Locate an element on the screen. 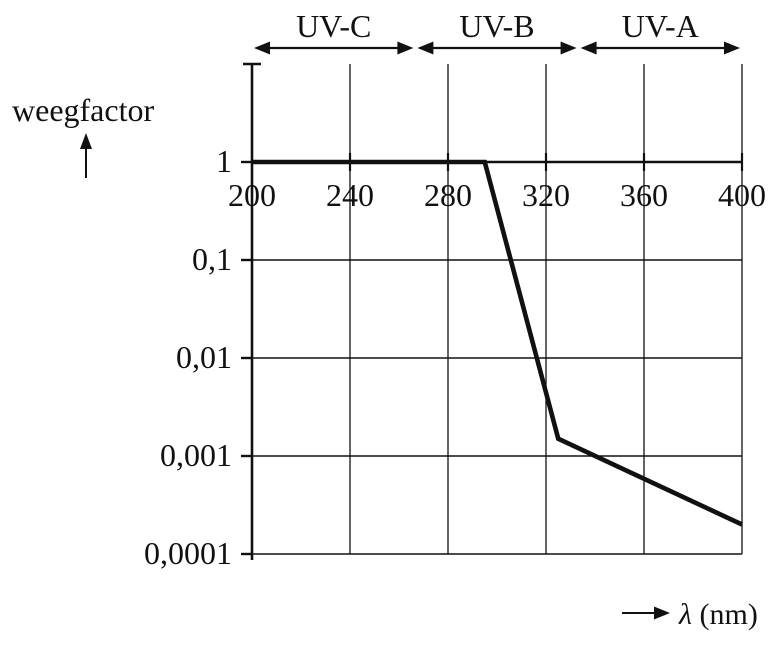 This screenshot has width=782, height=647. x-axis-title: λ (nm) is located at coordinates (718, 614).